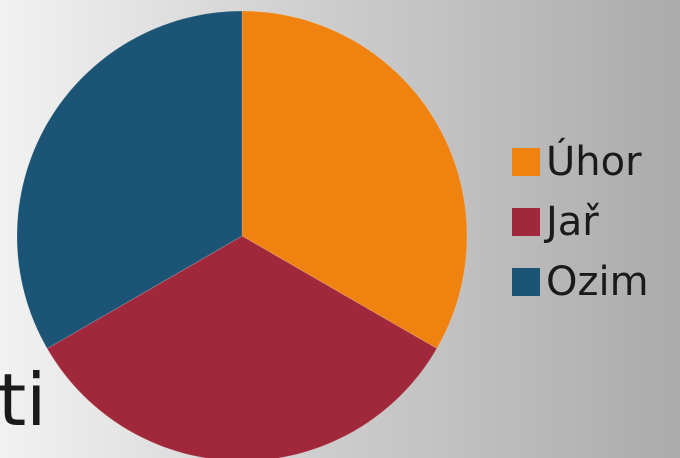 Image resolution: width=680 pixels, height=458 pixels. What do you see at coordinates (526, 282) in the screenshot?
I see `legend-swatch-ozim` at bounding box center [526, 282].